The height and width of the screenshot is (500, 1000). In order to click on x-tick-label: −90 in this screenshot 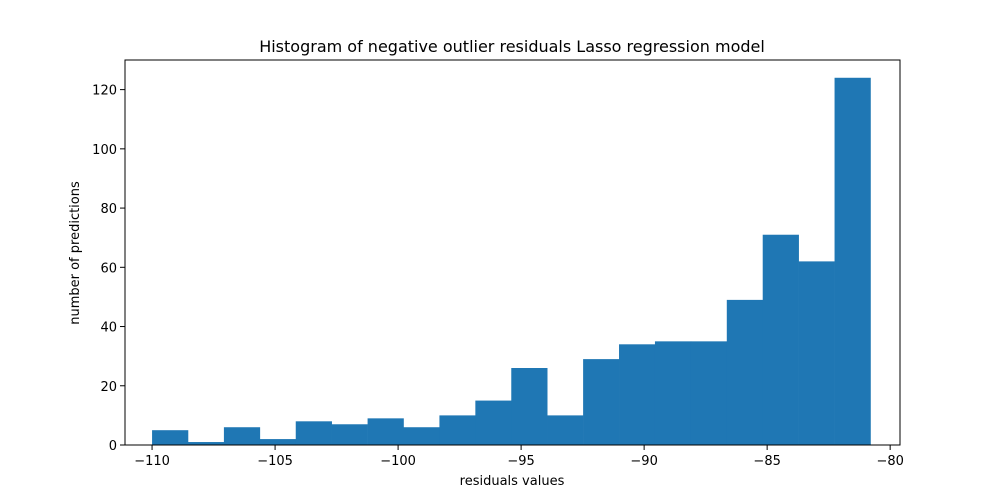, I will do `click(643, 461)`.